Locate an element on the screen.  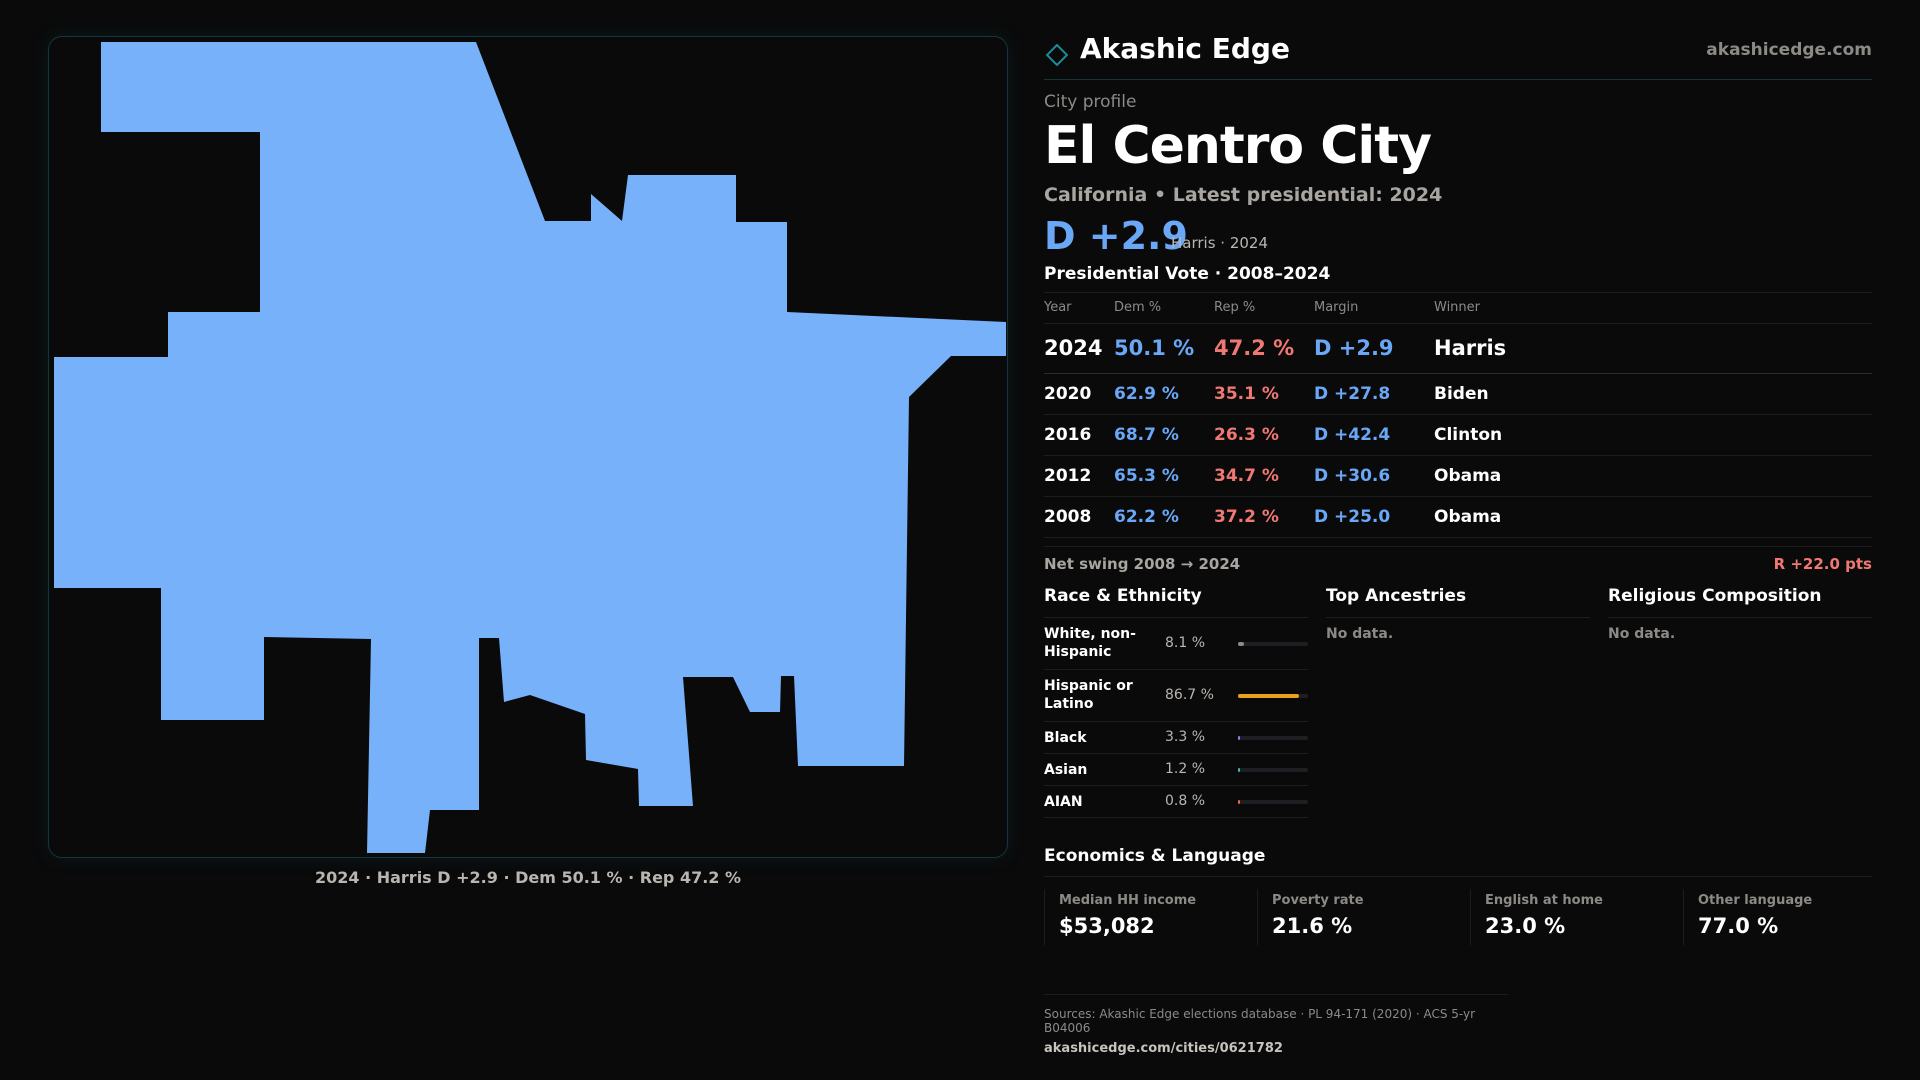
year-cell: 2008 is located at coordinates (1079, 517).